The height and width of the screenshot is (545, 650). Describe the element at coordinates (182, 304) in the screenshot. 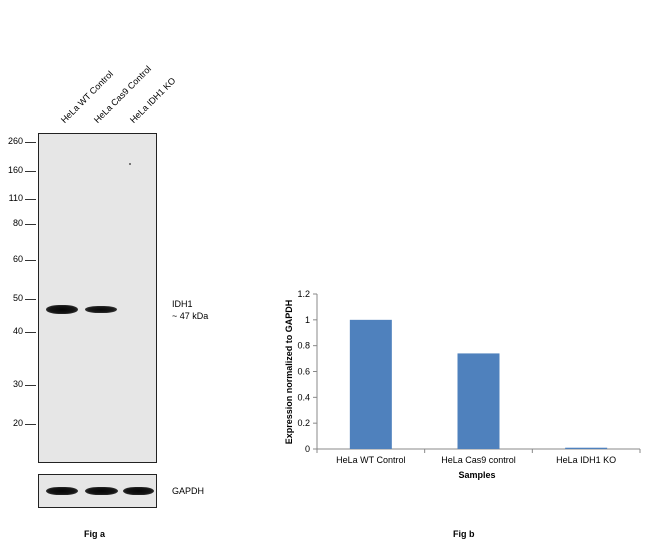

I see `idh1-label: IDH1` at that location.